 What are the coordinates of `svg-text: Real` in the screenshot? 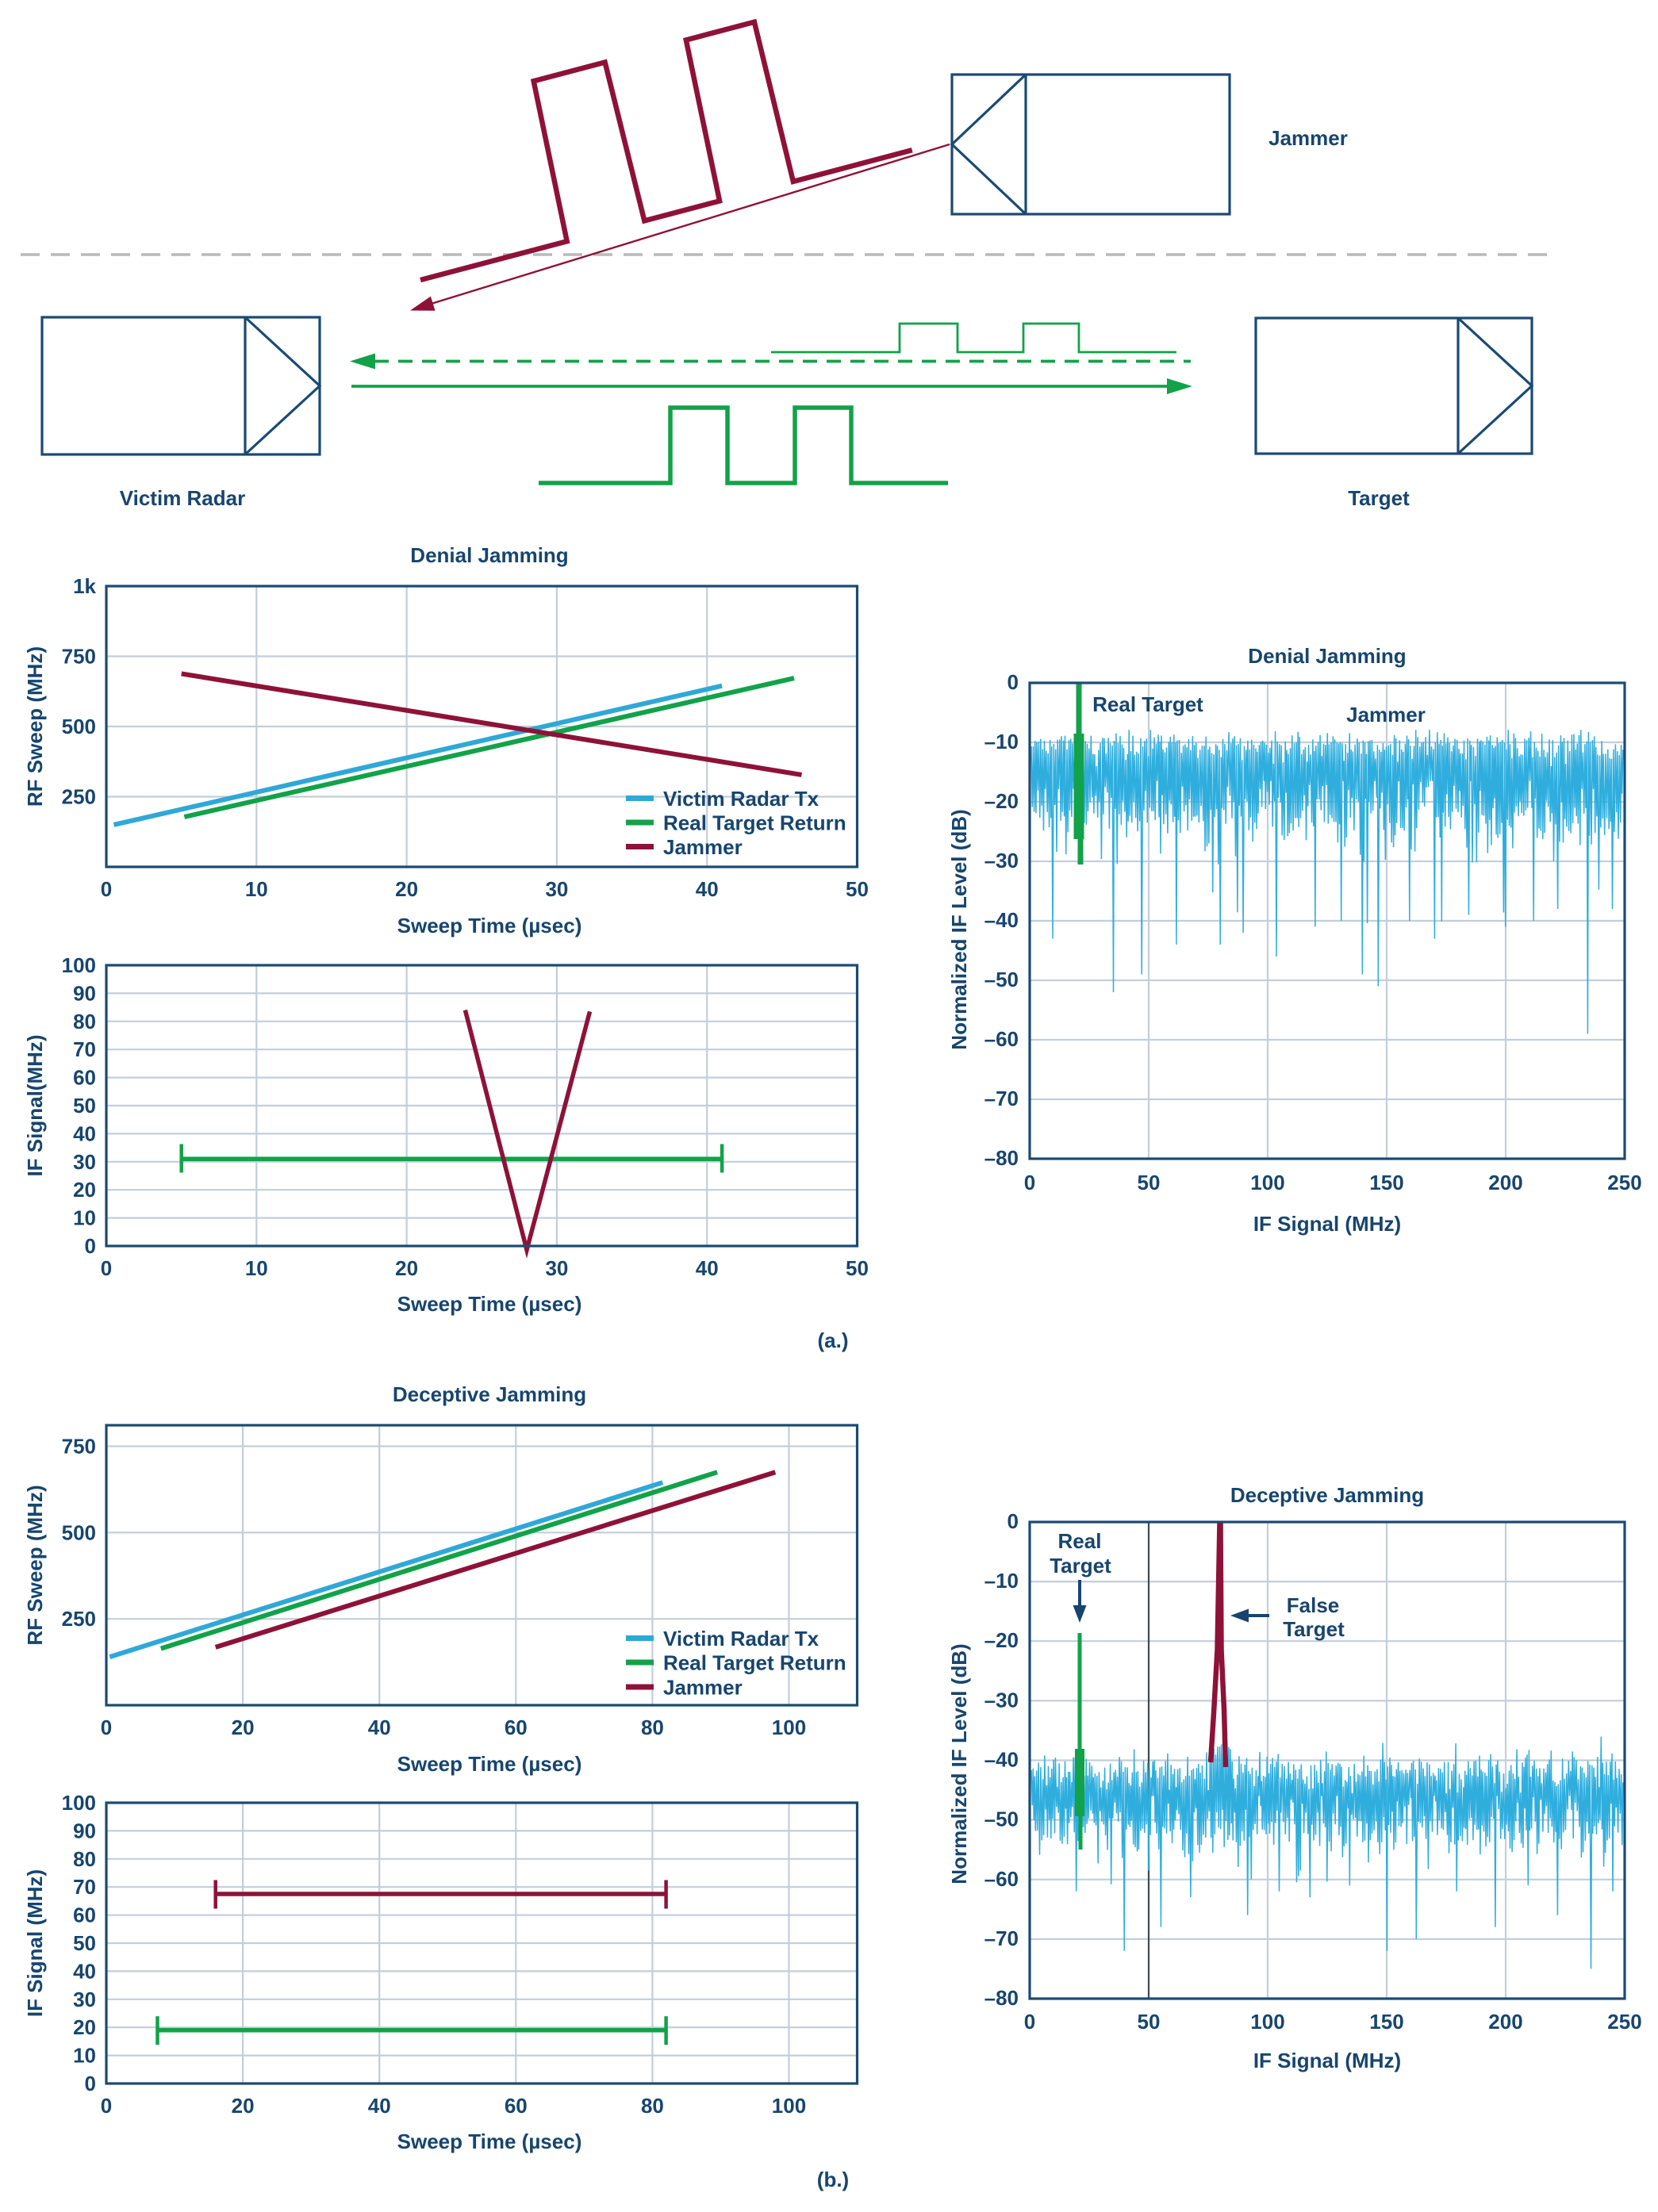 It's located at (1080, 1541).